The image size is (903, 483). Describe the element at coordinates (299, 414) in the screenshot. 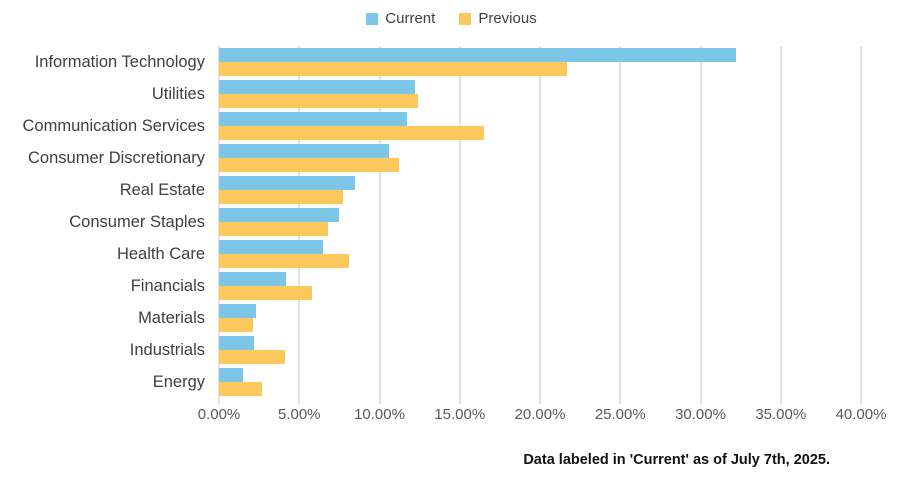

I see `x-axis-tick-label: 5.00%` at that location.